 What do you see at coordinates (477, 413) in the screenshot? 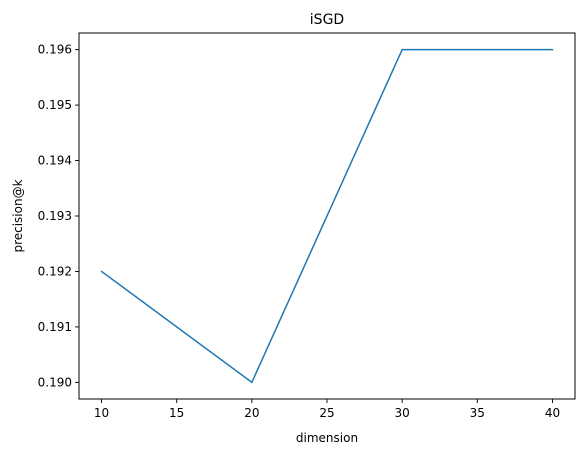
I see `x-tick-label: 35` at bounding box center [477, 413].